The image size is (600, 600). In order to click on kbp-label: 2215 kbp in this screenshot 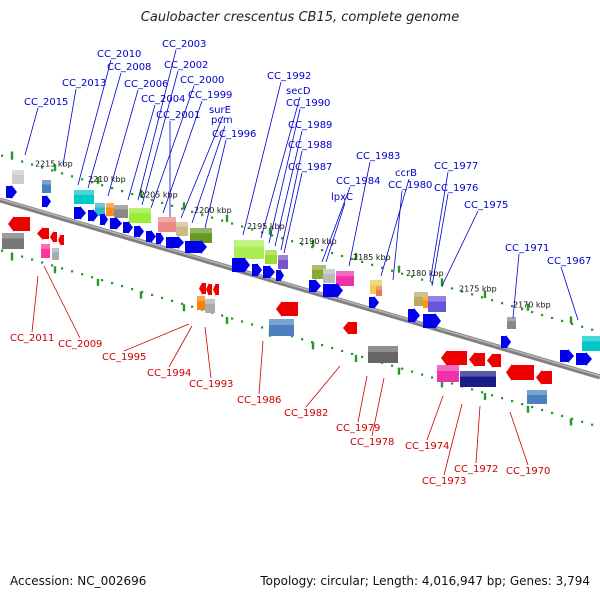, I will do `click(54, 163)`.